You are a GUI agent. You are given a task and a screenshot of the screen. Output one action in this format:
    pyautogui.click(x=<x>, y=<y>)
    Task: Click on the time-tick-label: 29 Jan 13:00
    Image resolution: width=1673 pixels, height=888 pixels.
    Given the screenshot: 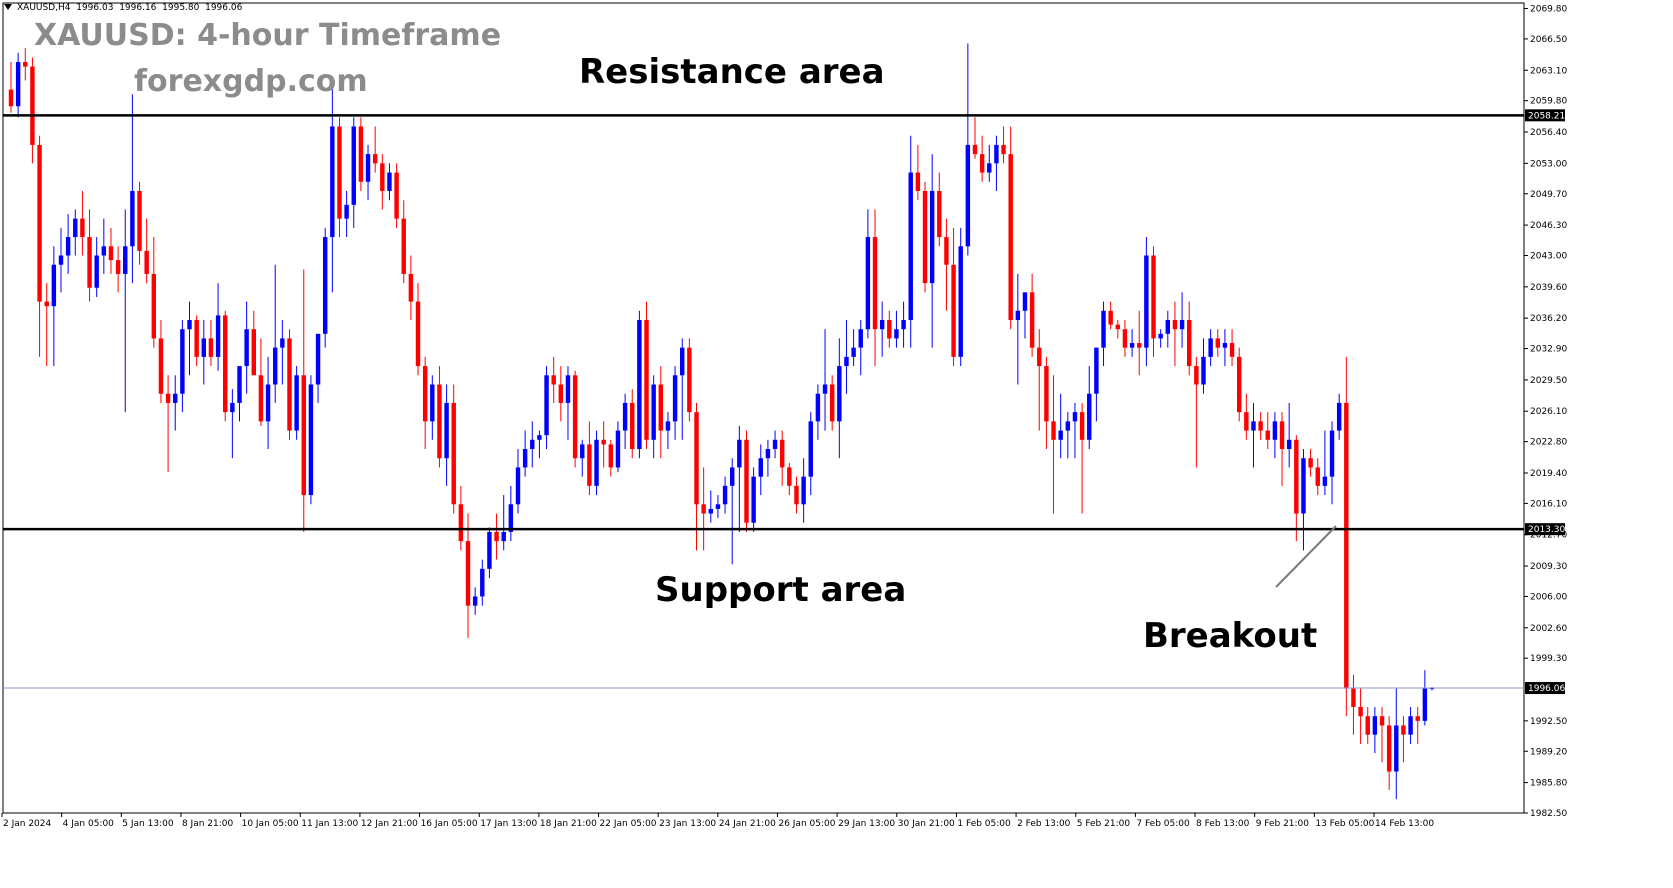 What is the action you would take?
    pyautogui.click(x=866, y=824)
    